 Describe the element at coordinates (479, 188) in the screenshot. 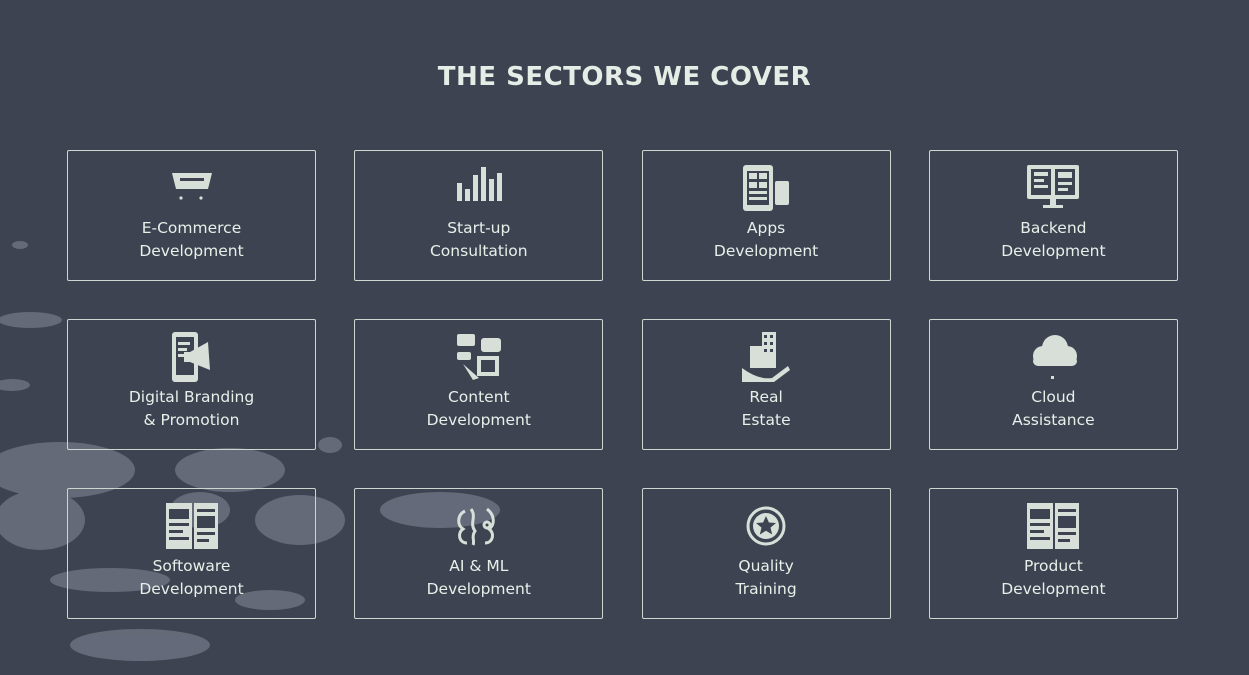

I see `bar-chart-icon` at that location.